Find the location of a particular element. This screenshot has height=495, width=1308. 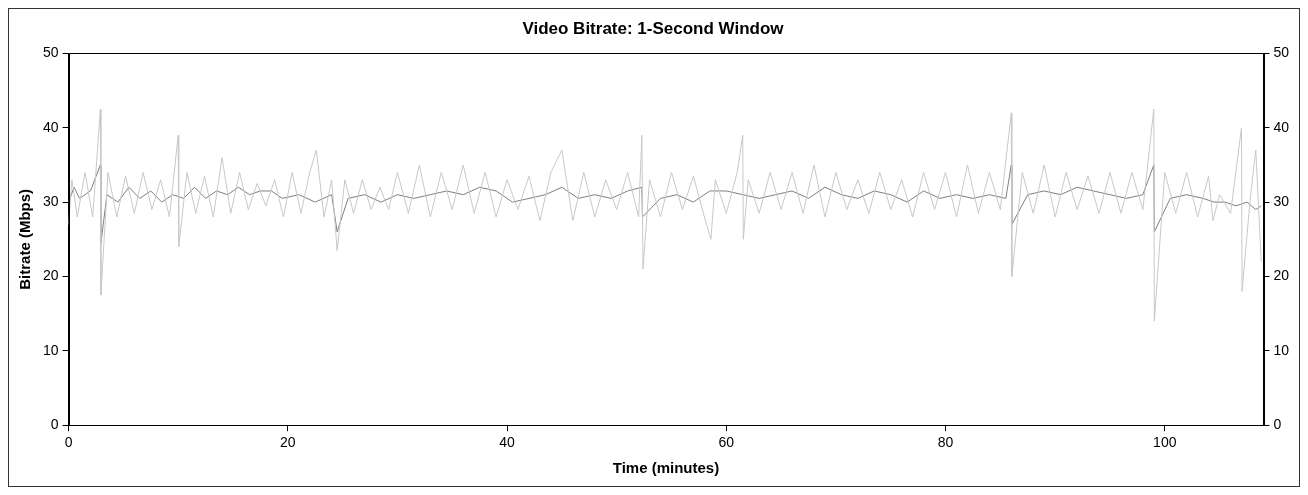

y2-tick-label: 40 is located at coordinates (1281, 126).